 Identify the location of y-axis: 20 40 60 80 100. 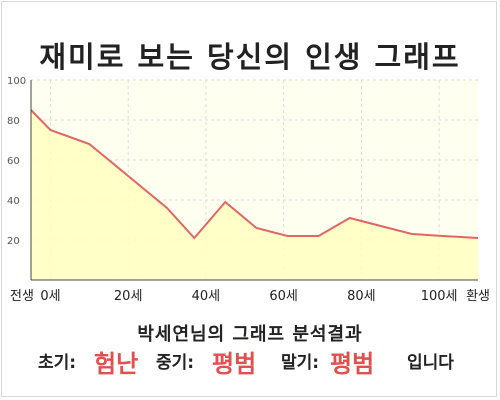
(16, 161).